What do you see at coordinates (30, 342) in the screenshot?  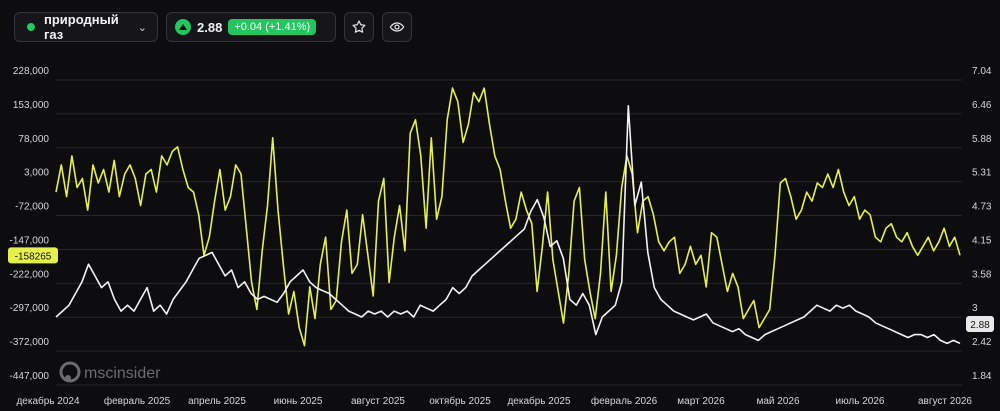 I see `left-tick-label: -372,000` at bounding box center [30, 342].